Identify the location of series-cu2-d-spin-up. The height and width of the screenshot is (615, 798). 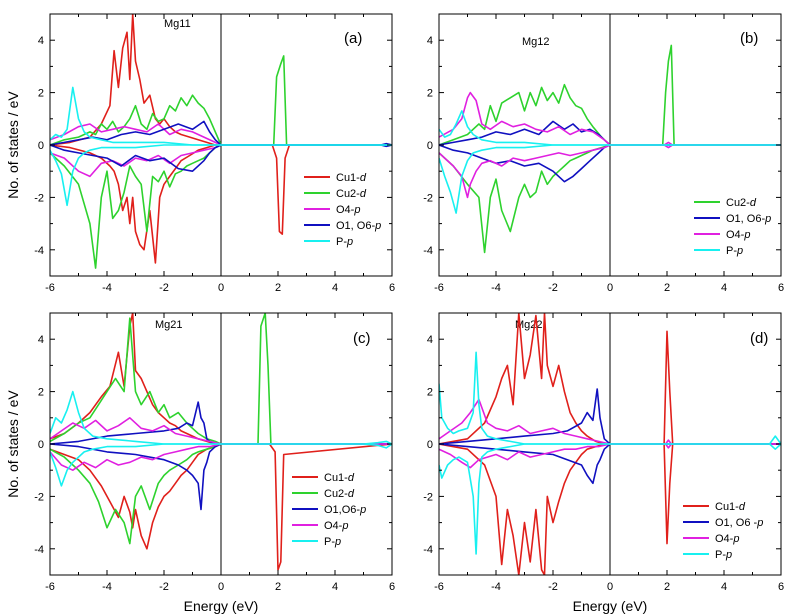
(221, 379).